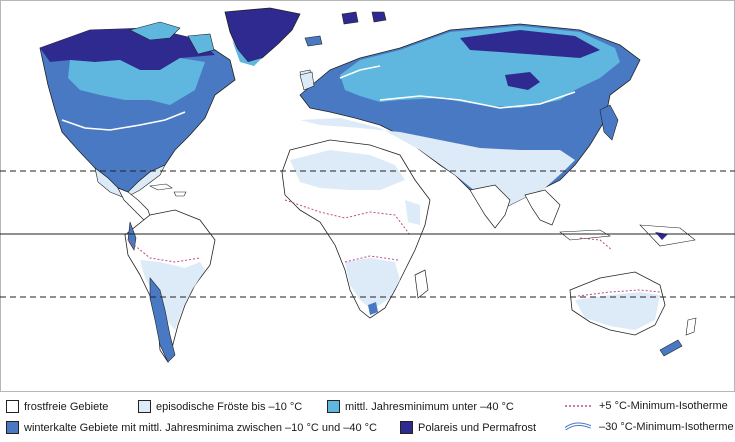 The width and height of the screenshot is (735, 442). I want to click on line-sample-minus30, so click(578, 426).